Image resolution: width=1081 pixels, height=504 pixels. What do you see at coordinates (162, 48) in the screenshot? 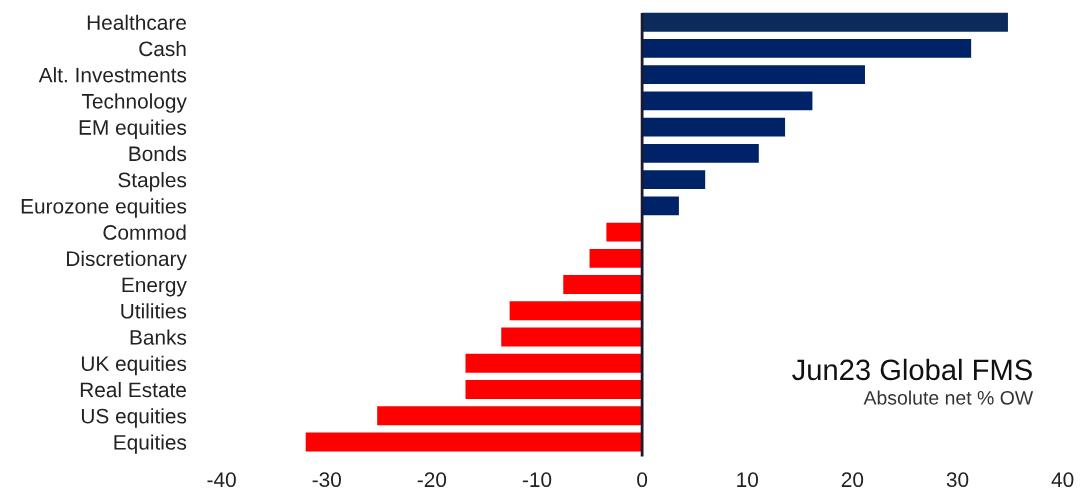
I see `y-tick-label: Cash` at bounding box center [162, 48].